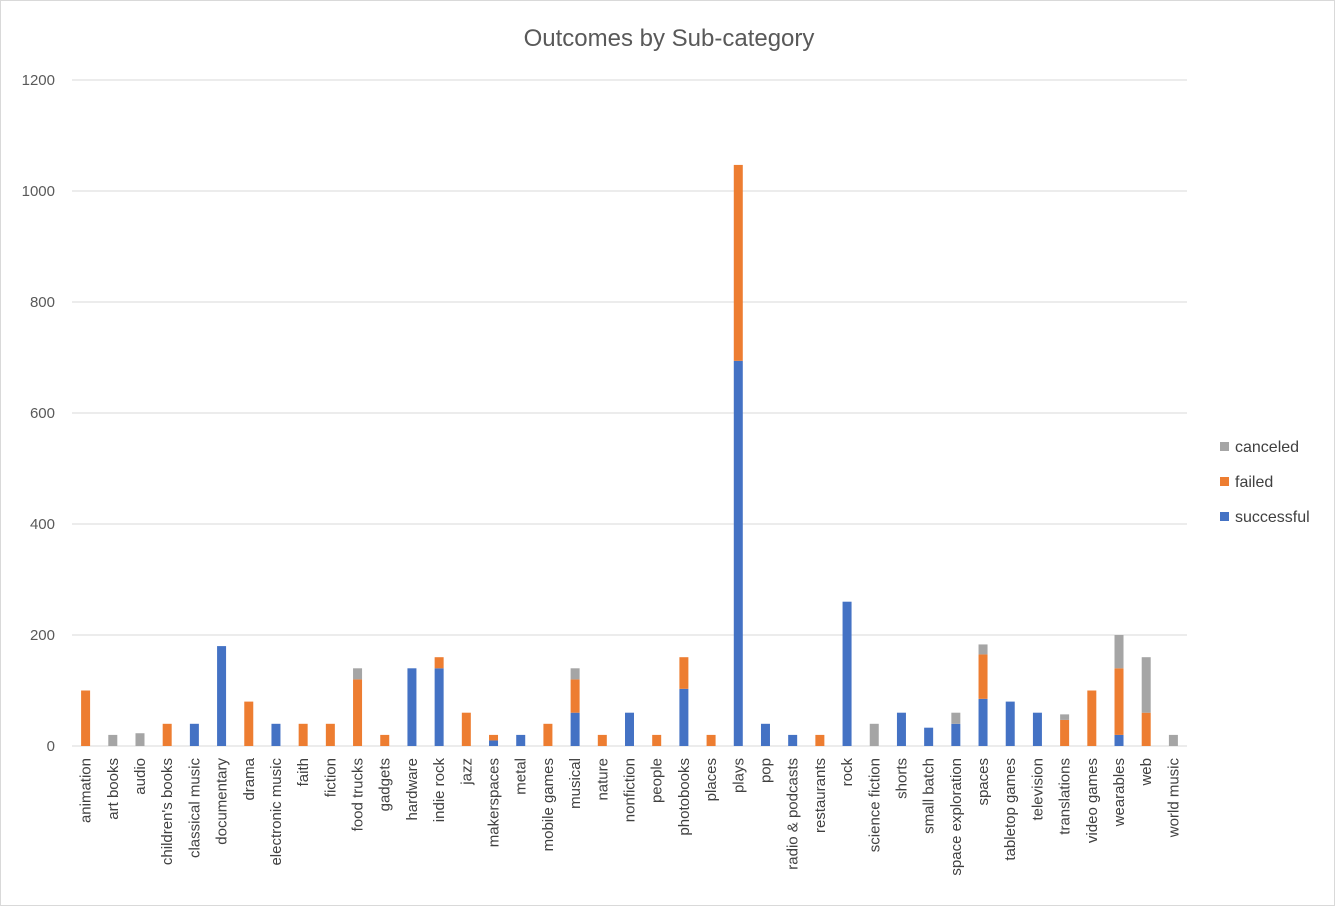 This screenshot has height=906, width=1335. Describe the element at coordinates (602, 779) in the screenshot. I see `x-category-label: nature` at that location.